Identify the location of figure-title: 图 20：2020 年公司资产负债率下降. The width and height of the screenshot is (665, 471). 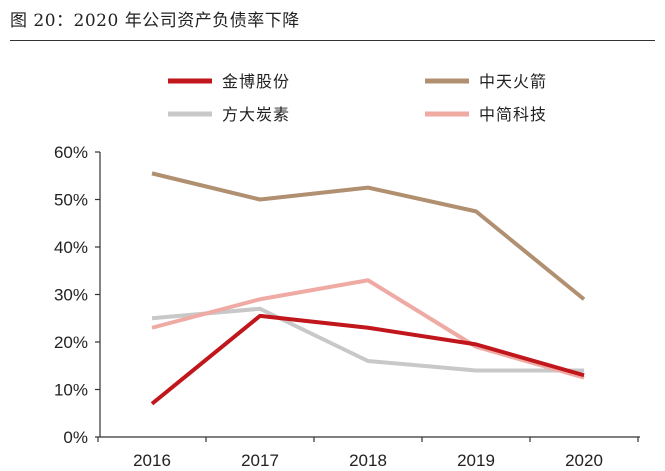
(155, 21).